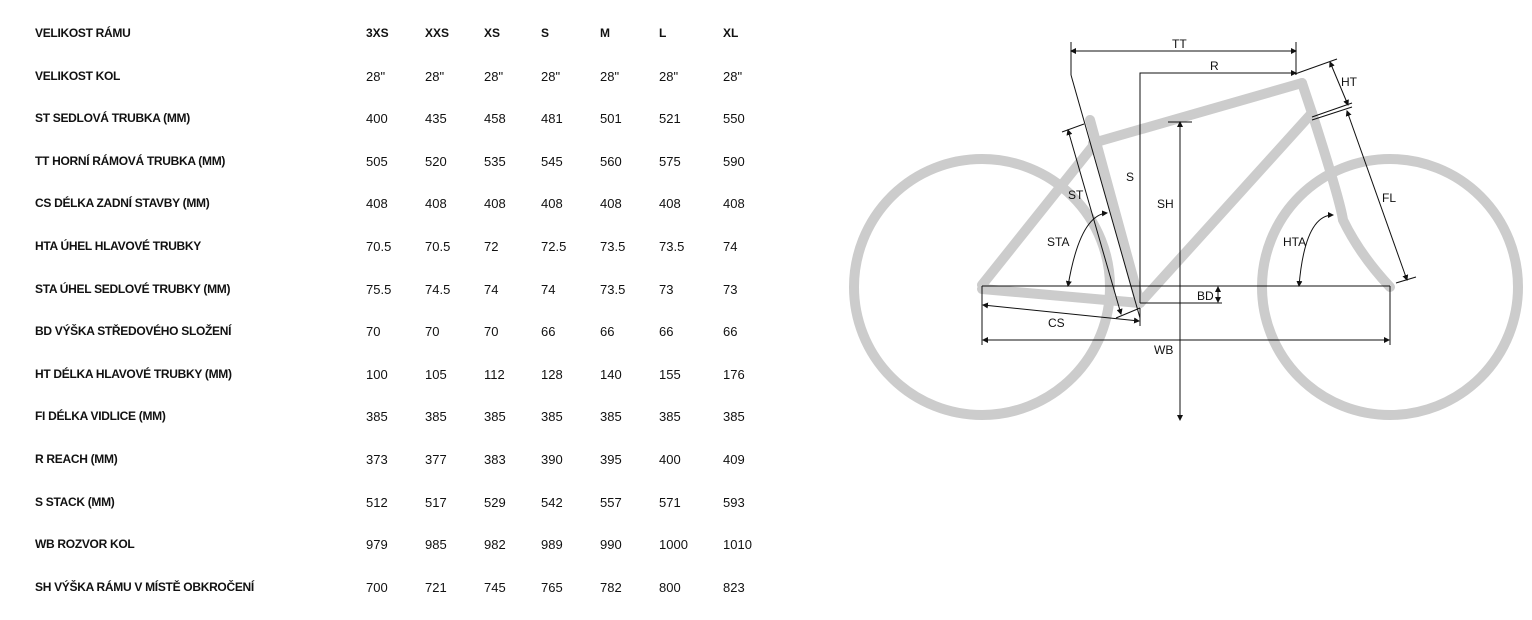  Describe the element at coordinates (377, 459) in the screenshot. I see `cell-value: 373` at that location.